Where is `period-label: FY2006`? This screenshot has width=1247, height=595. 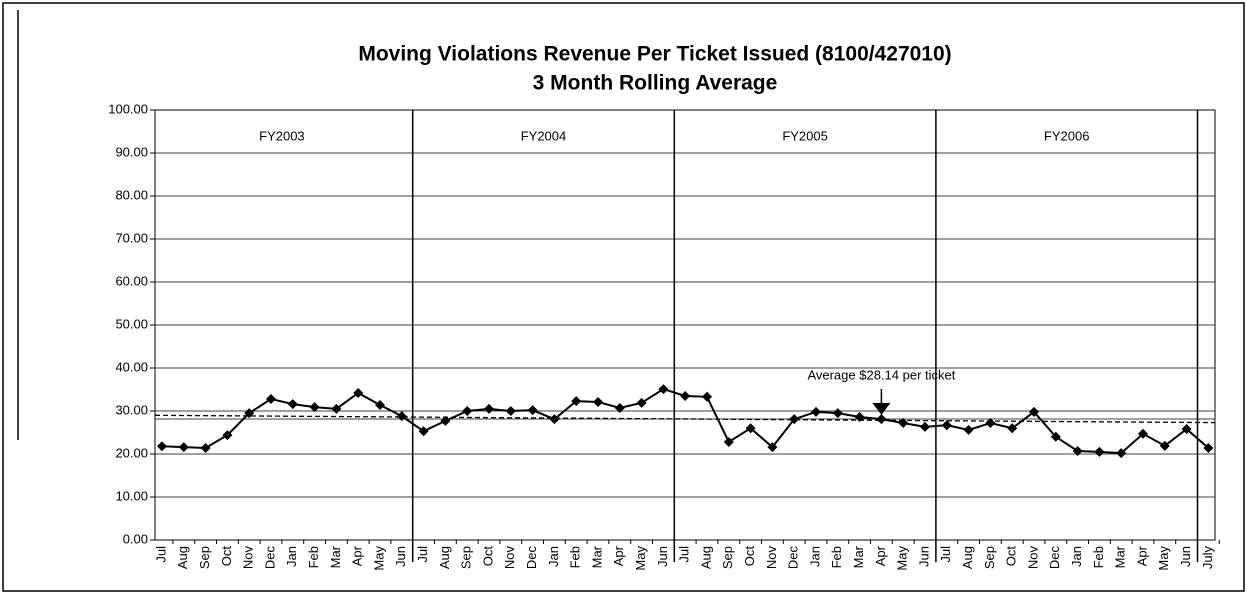
period-label: FY2006 is located at coordinates (1067, 135).